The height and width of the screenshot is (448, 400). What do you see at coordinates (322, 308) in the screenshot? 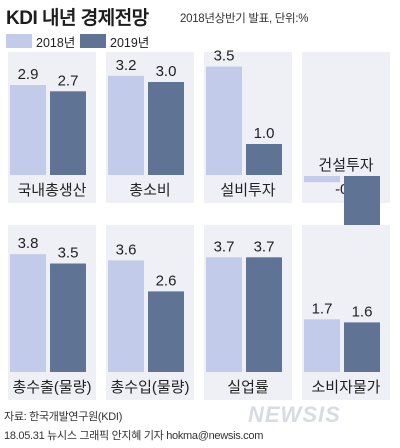
I see `value-label-7-2018: 1.7` at bounding box center [322, 308].